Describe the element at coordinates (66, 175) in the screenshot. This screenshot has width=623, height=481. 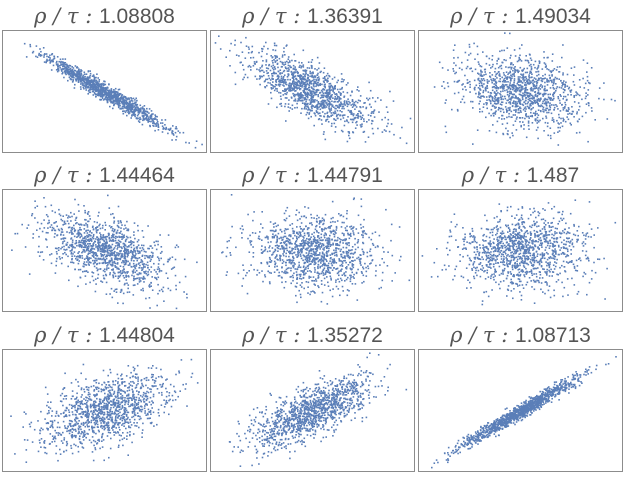
I see `title-prefix: ρ / τ :` at that location.